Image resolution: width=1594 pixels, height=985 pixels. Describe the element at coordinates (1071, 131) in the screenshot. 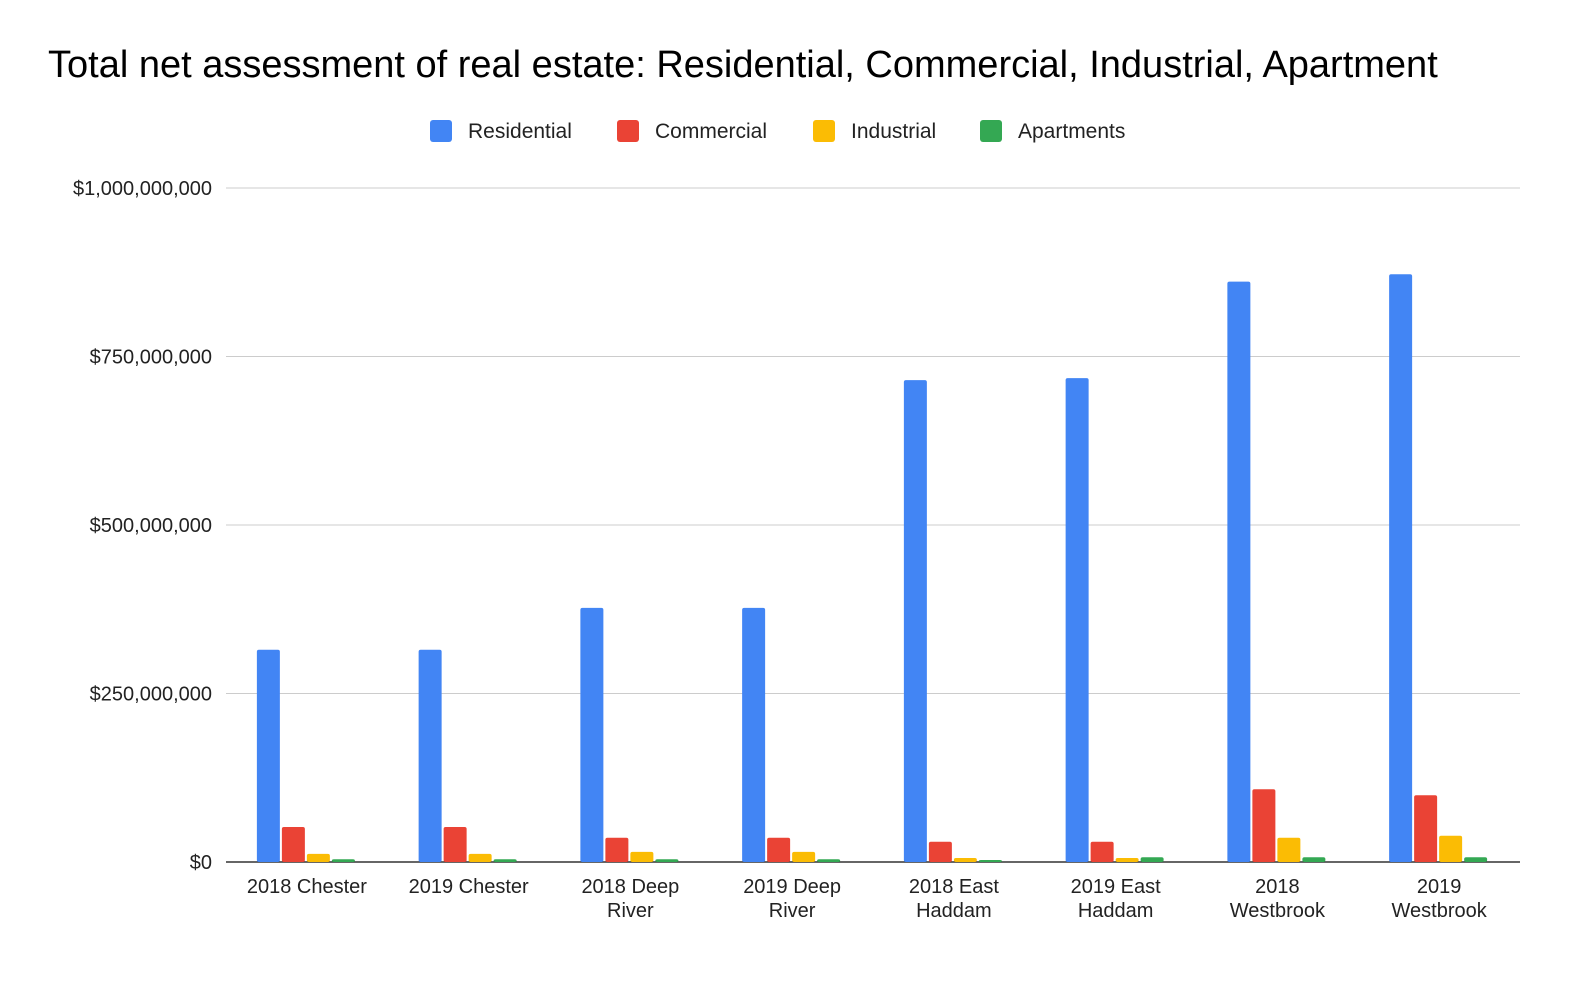

I see `legend-label: Apartments` at that location.